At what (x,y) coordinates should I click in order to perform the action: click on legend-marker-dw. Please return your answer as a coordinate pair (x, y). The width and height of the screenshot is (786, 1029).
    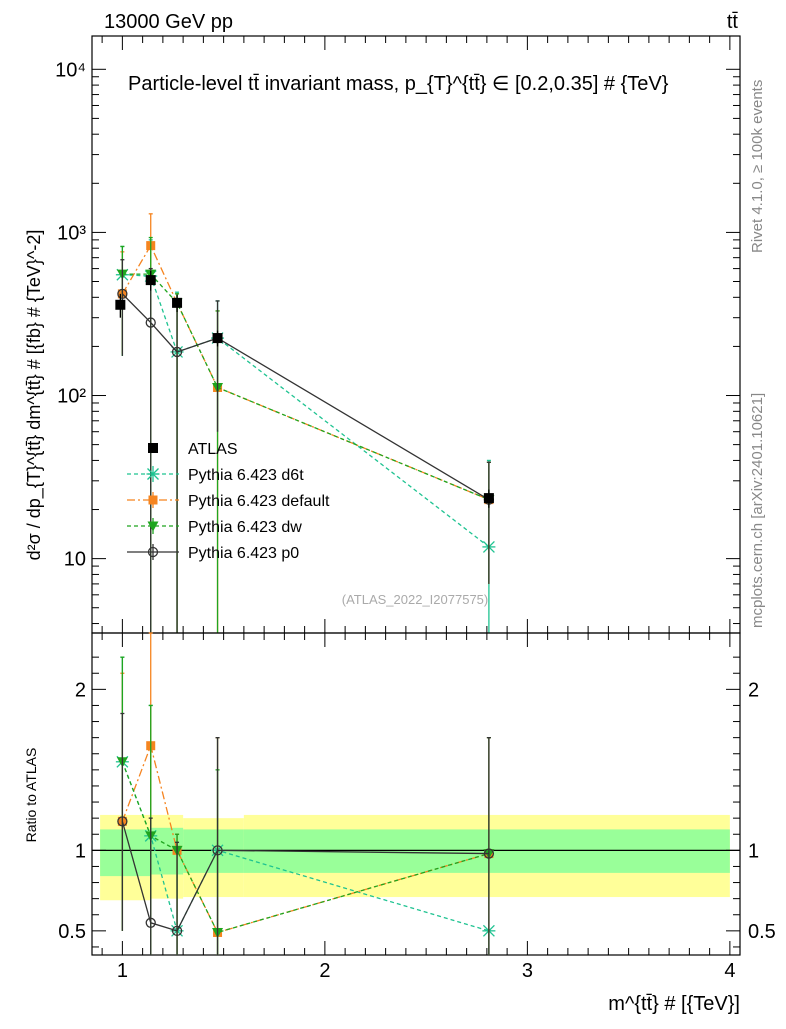
    Looking at the image, I should click on (153, 526).